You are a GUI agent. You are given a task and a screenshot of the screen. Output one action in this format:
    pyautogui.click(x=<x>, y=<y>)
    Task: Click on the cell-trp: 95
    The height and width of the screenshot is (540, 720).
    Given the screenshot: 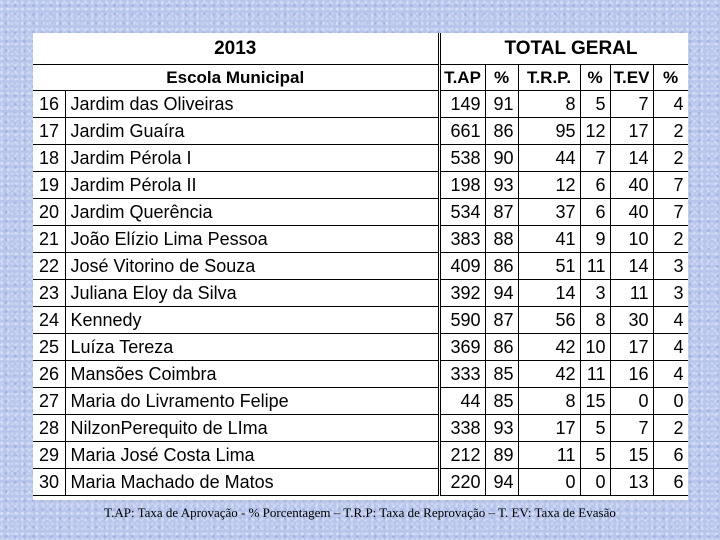 What is the action you would take?
    pyautogui.click(x=549, y=131)
    